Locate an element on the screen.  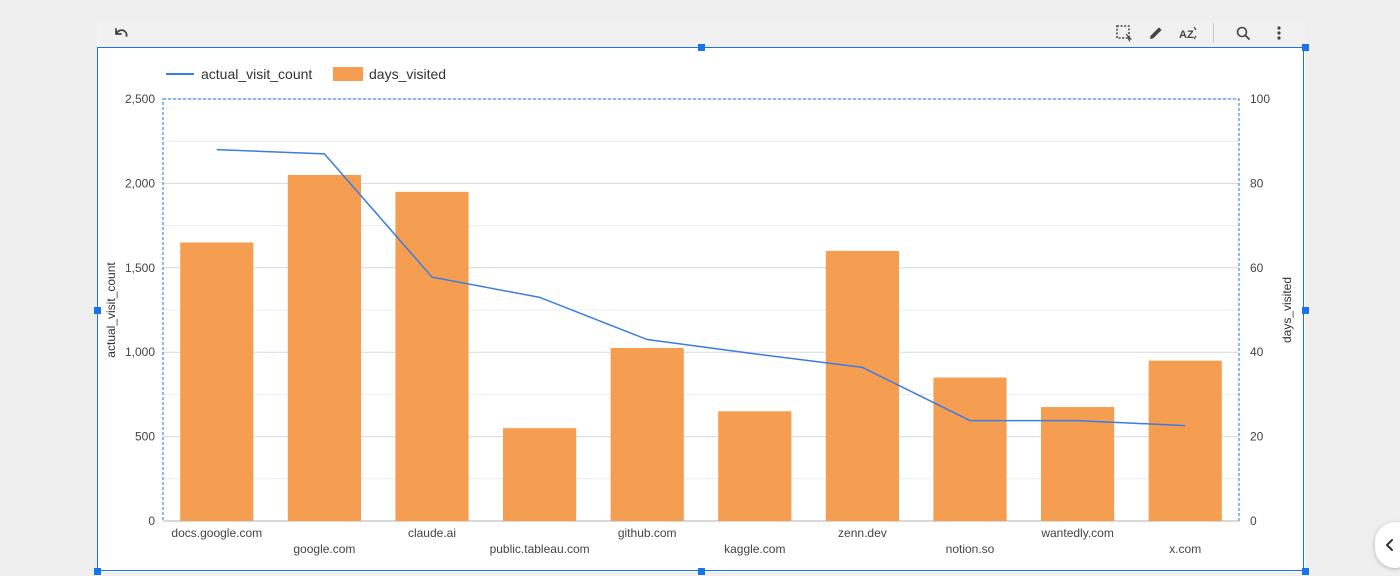
undo-button is located at coordinates (121, 33).